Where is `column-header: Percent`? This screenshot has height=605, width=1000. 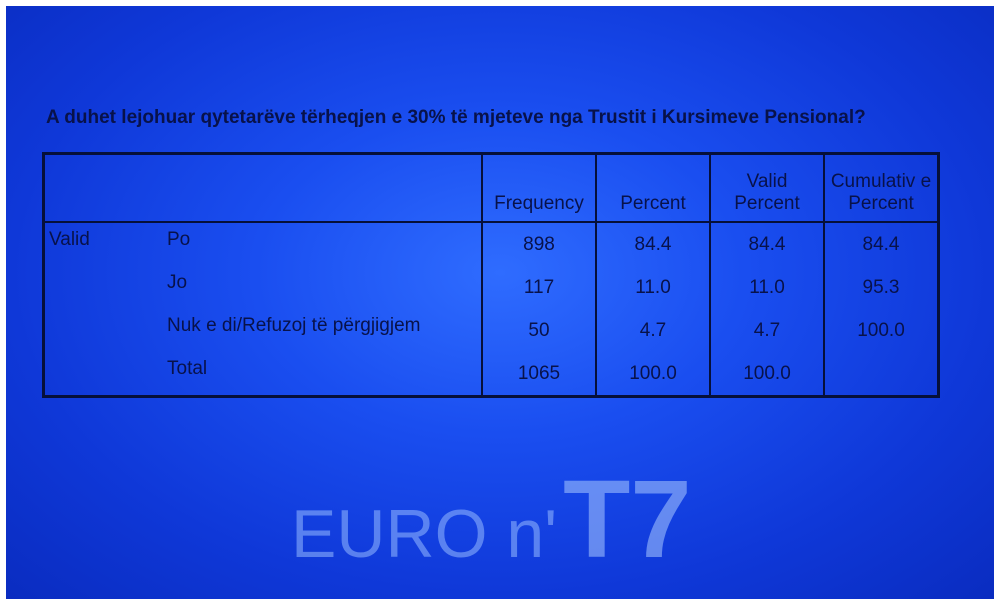 column-header: Percent is located at coordinates (652, 188).